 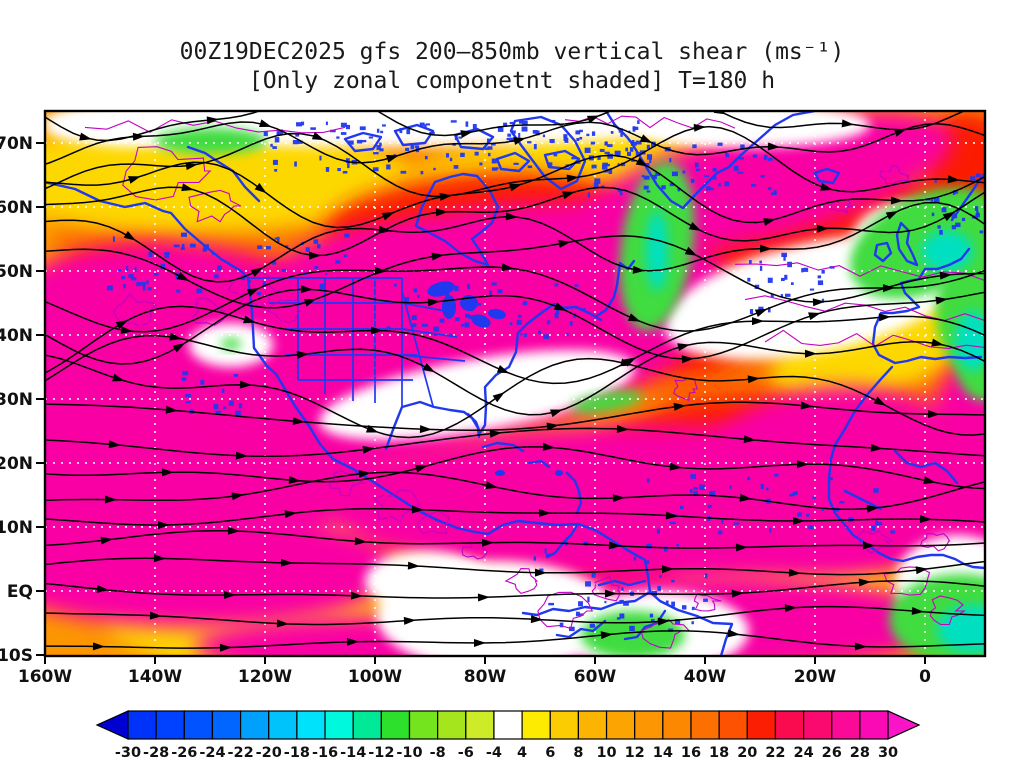 I want to click on colorbar-tick-label: 8, so click(x=578, y=753).